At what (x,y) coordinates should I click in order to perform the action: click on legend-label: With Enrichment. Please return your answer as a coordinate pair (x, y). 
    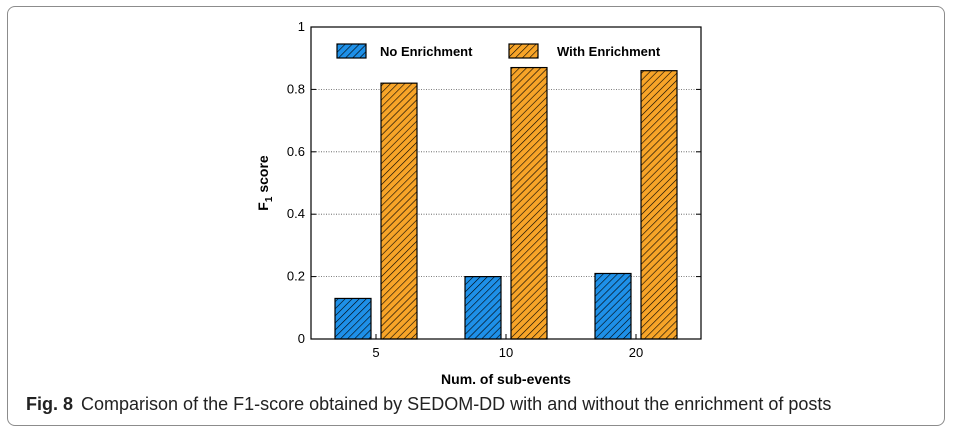
    Looking at the image, I should click on (609, 51).